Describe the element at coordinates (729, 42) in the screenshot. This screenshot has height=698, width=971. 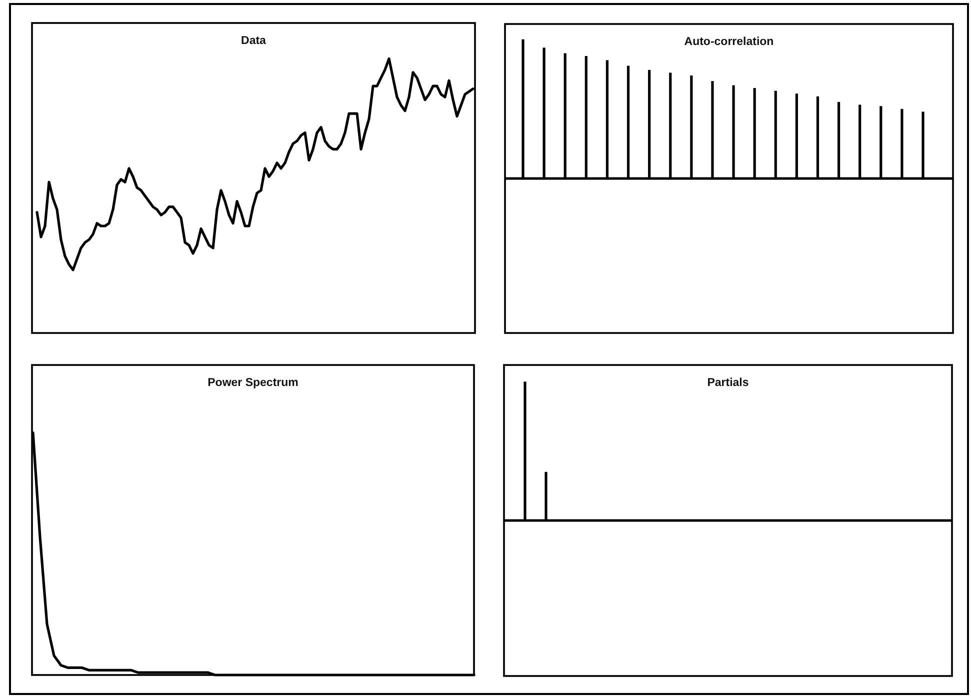
I see `chart-title: Auto-correlation` at that location.